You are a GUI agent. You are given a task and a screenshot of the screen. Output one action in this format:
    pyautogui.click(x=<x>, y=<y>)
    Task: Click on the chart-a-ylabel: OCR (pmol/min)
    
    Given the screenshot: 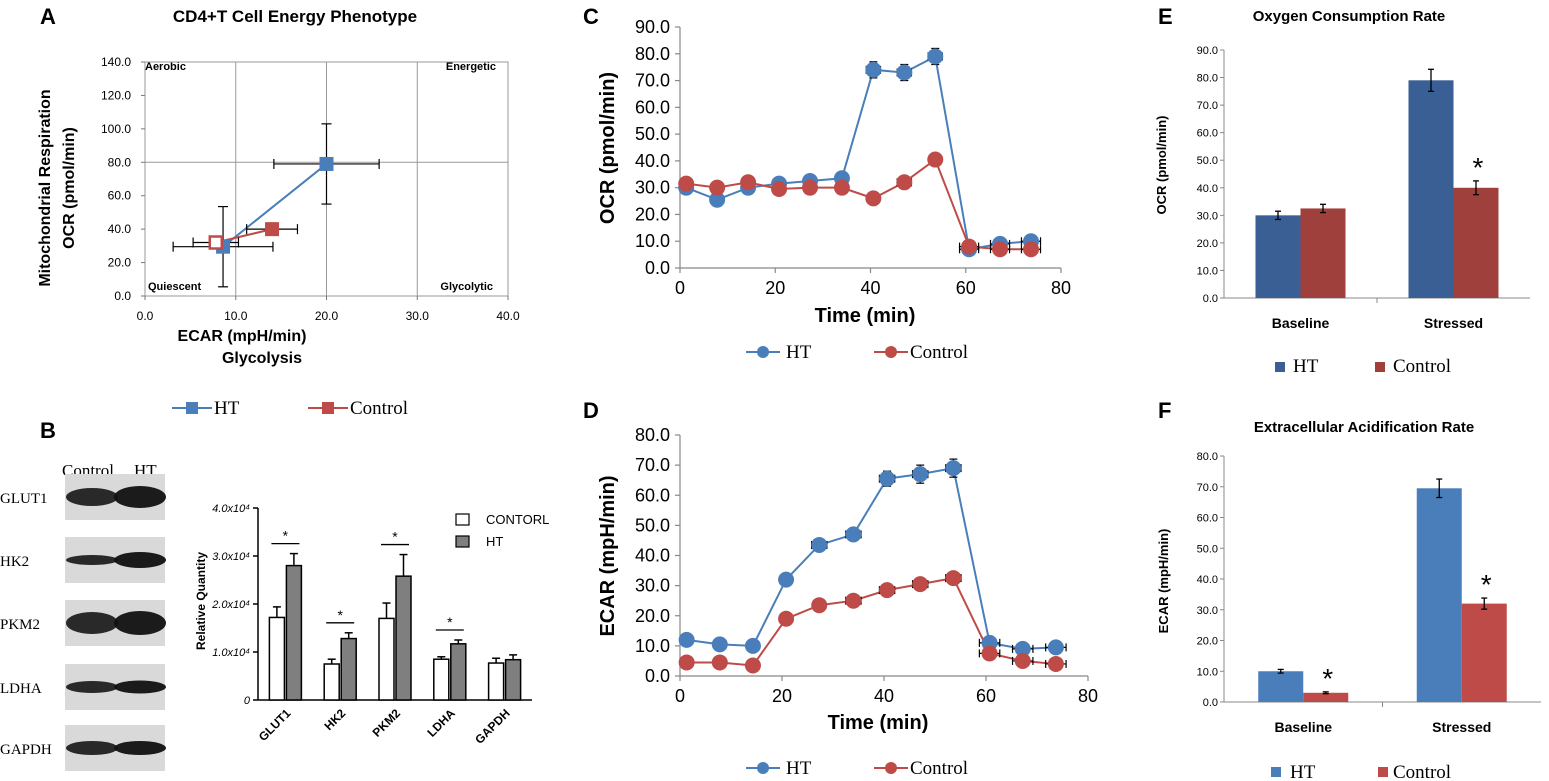 What is the action you would take?
    pyautogui.click(x=69, y=188)
    